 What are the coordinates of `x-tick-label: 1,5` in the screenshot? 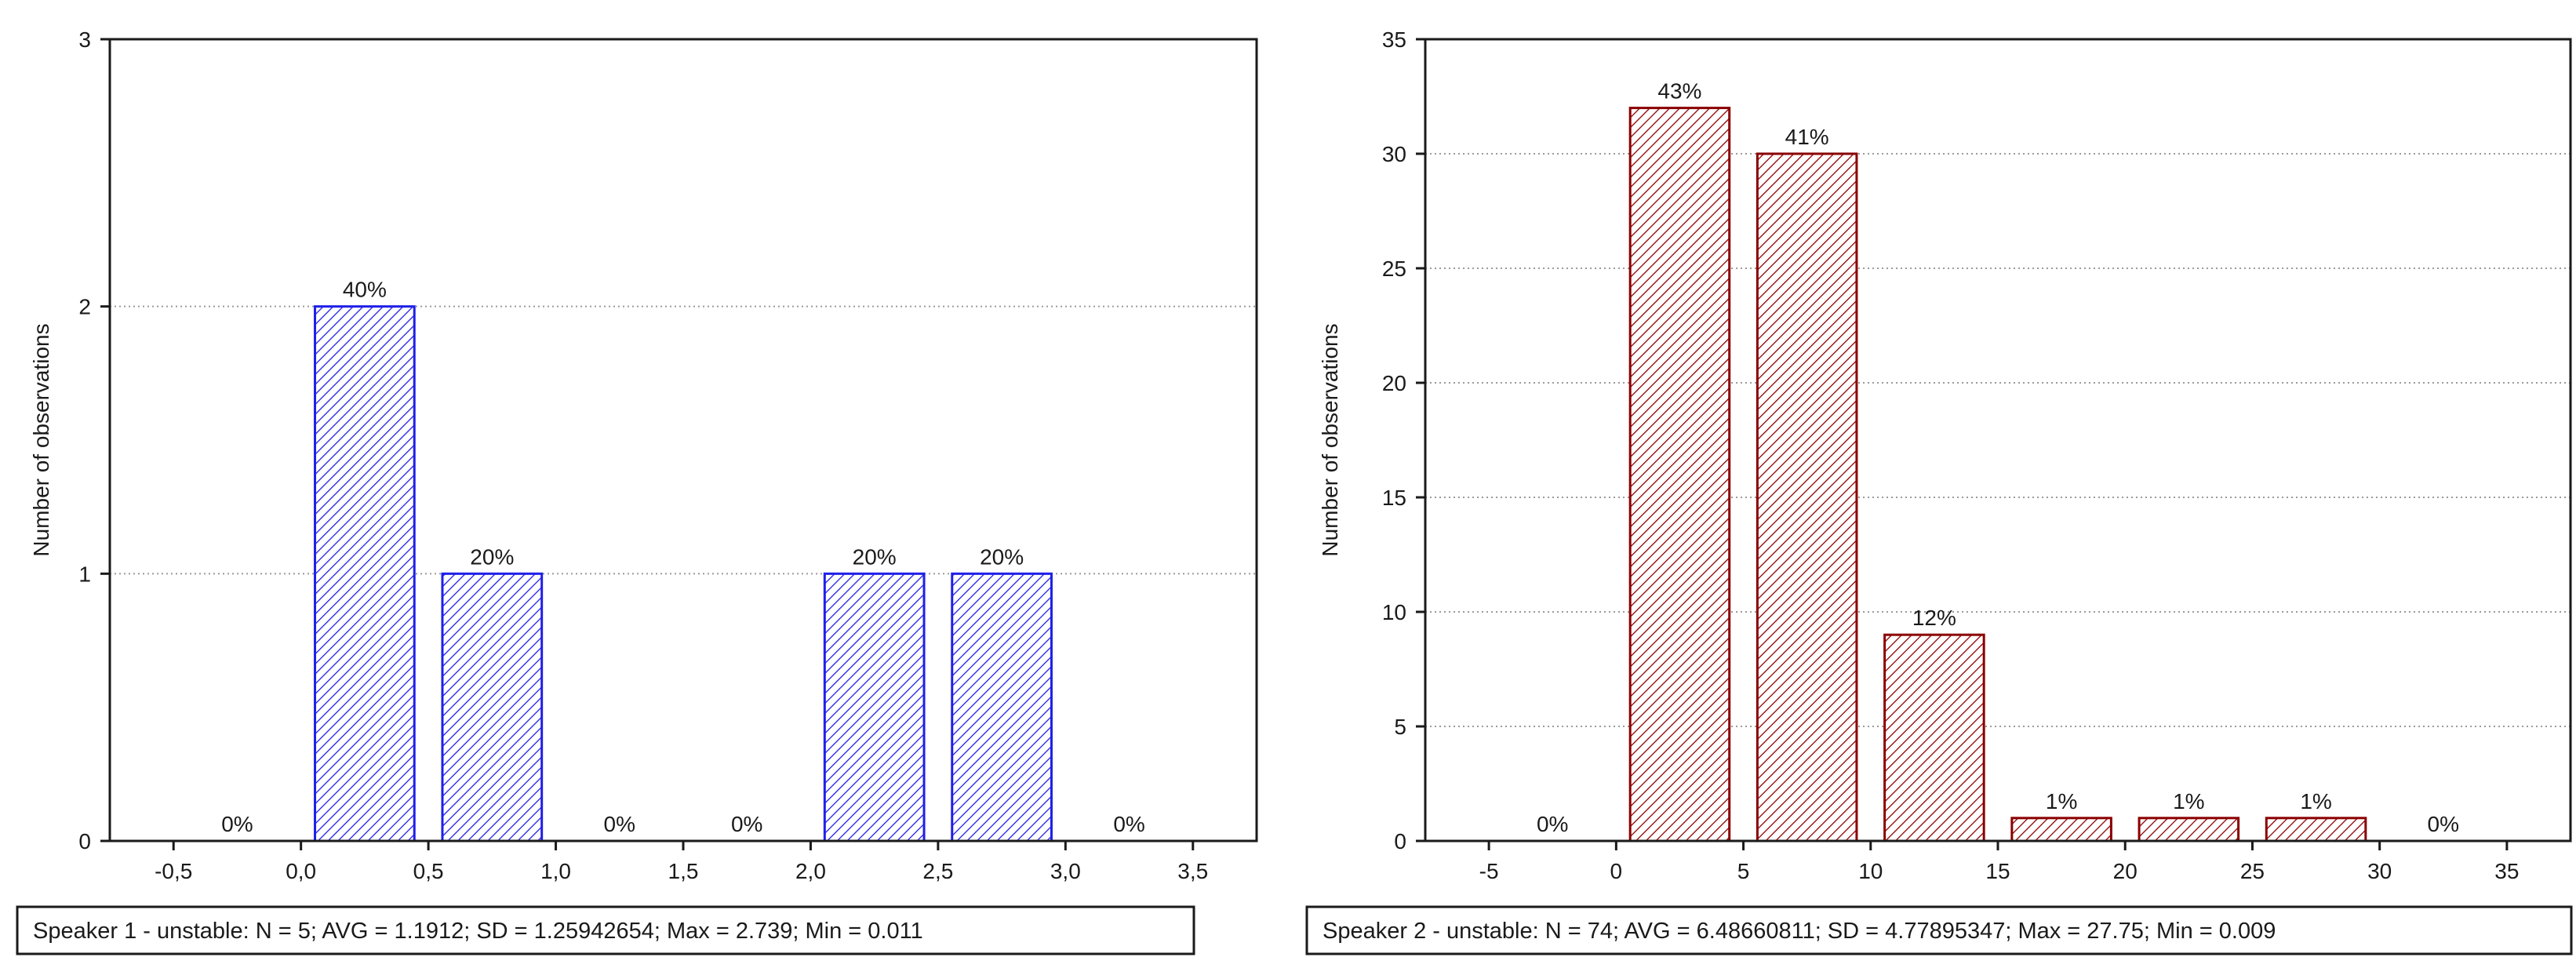 It's located at (683, 871).